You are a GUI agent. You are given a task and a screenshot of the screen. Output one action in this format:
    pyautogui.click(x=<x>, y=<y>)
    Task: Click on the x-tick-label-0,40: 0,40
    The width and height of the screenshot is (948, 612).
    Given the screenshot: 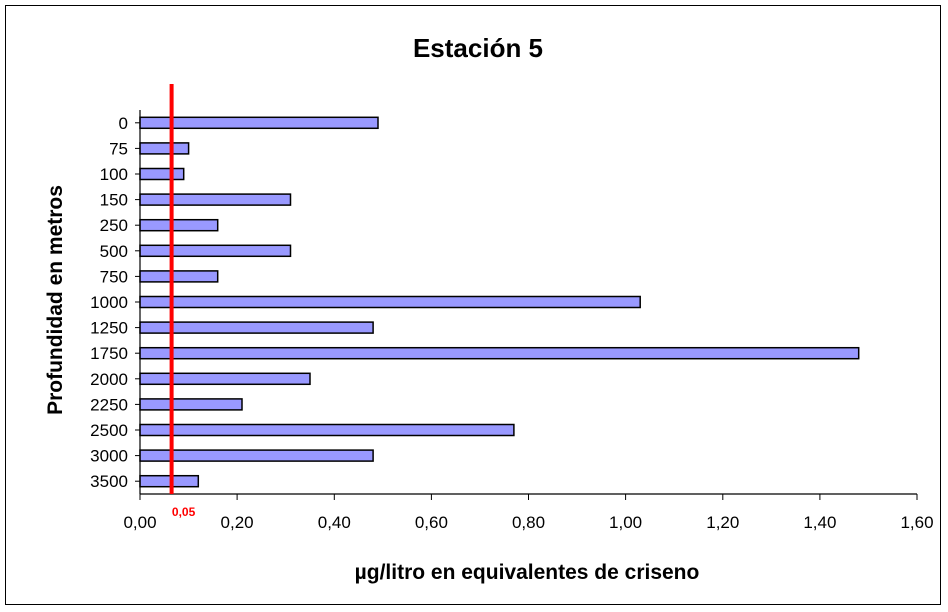 What is the action you would take?
    pyautogui.click(x=334, y=522)
    